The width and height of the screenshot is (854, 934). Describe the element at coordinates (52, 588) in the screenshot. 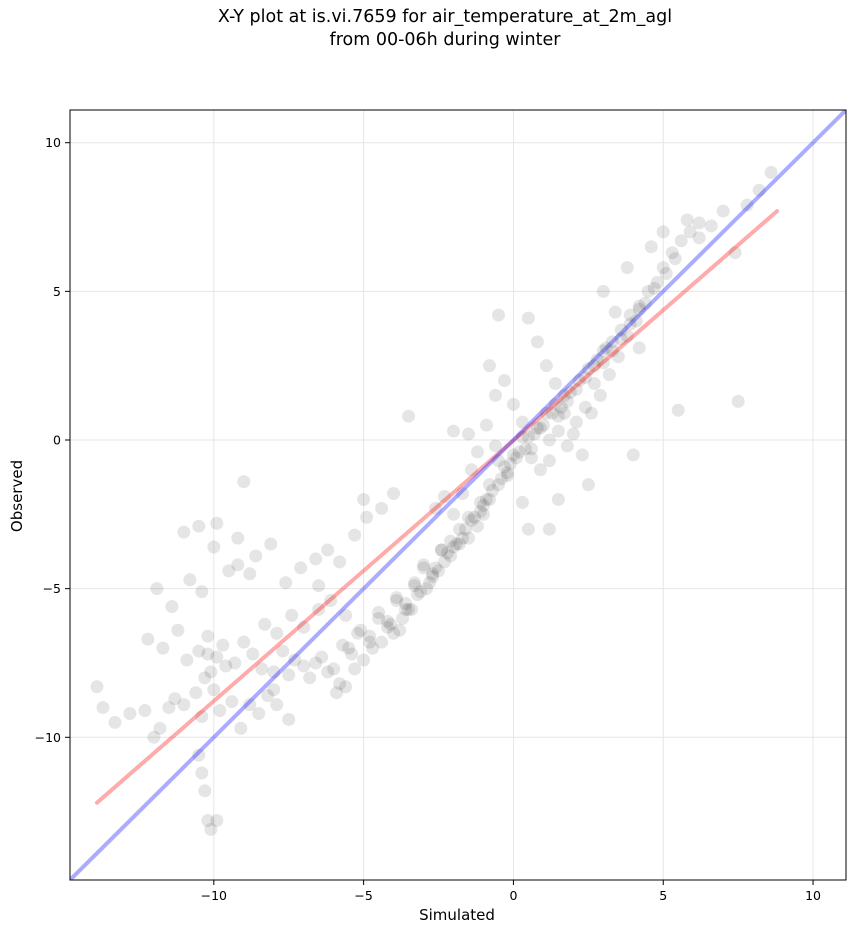

I see `y-tick-label: −5` at that location.